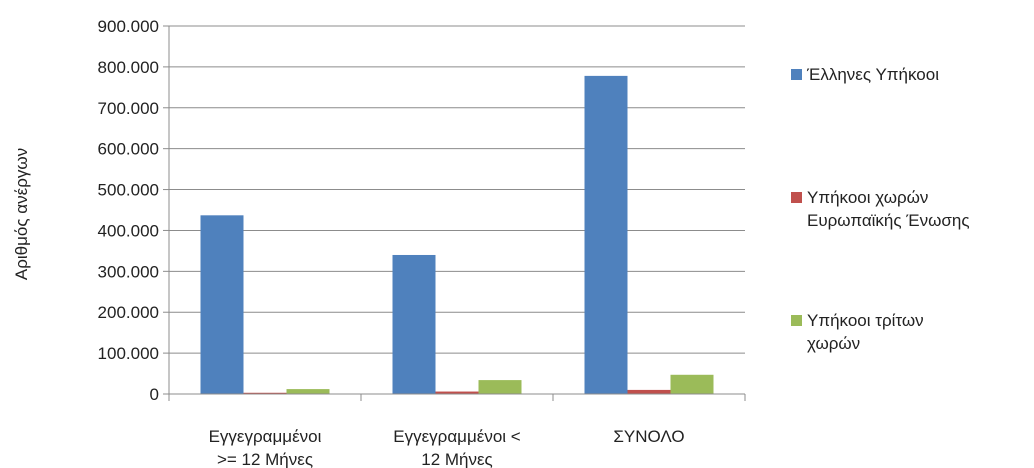 This screenshot has width=1034, height=468. What do you see at coordinates (457, 459) in the screenshot?
I see `x-category-label: 12 Μήνες` at bounding box center [457, 459].